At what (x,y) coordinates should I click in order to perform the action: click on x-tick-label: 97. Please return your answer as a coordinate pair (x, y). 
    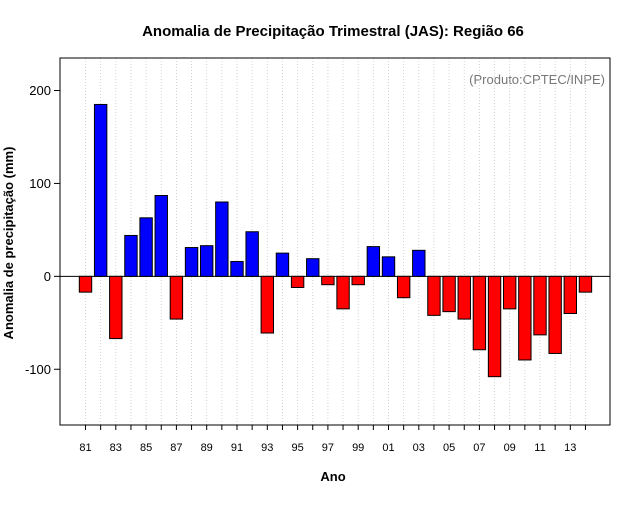
    Looking at the image, I should click on (328, 448).